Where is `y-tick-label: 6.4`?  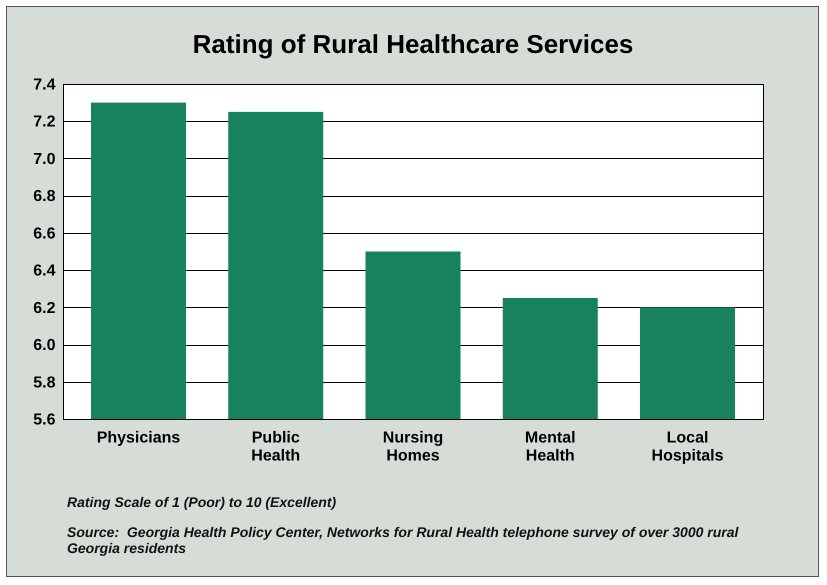 y-tick-label: 6.4 is located at coordinates (44, 271).